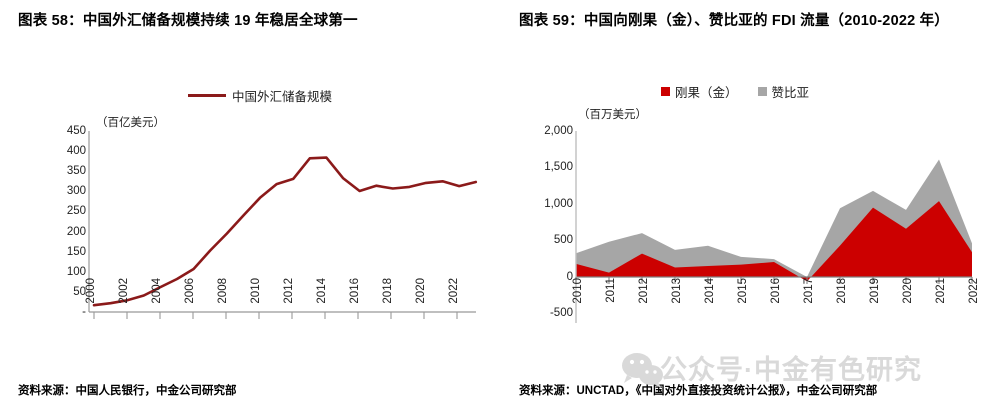 The height and width of the screenshot is (408, 1002). Describe the element at coordinates (130, 123) in the screenshot. I see `figure-58-y-unit: （百亿美元）` at that location.